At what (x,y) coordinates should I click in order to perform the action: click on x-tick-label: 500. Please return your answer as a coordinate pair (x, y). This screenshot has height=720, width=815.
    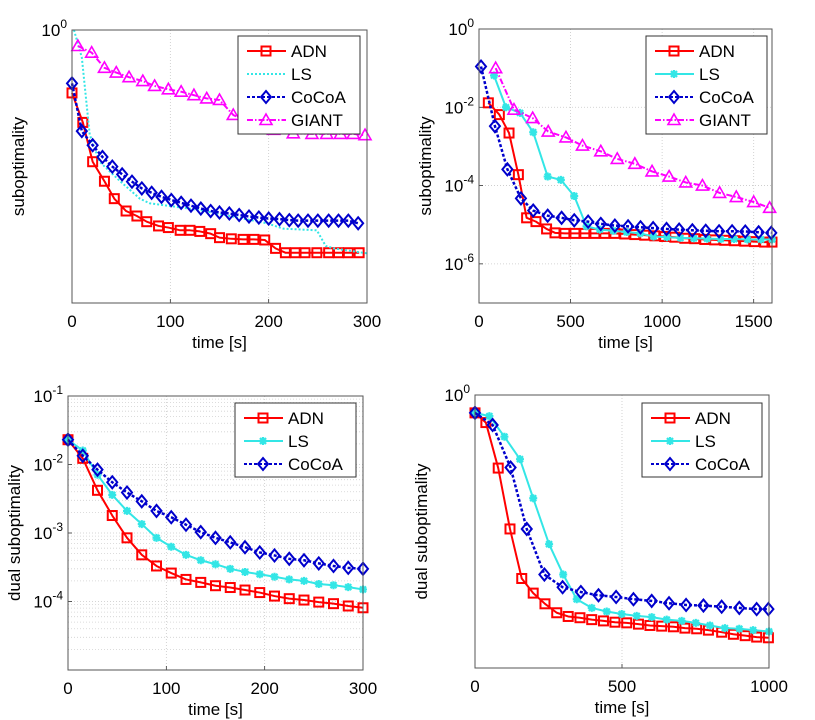
    Looking at the image, I should click on (570, 321).